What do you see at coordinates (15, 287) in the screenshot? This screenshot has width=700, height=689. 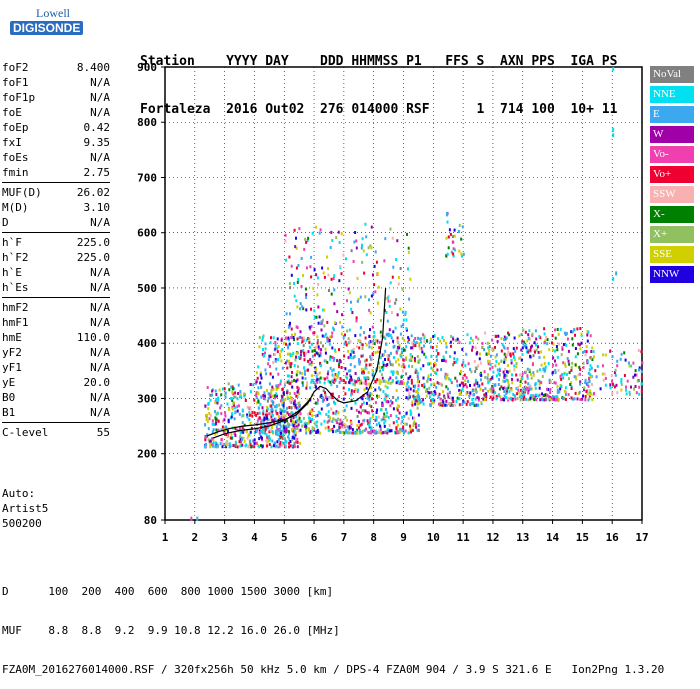 I see `param-label: h`Es` at bounding box center [15, 287].